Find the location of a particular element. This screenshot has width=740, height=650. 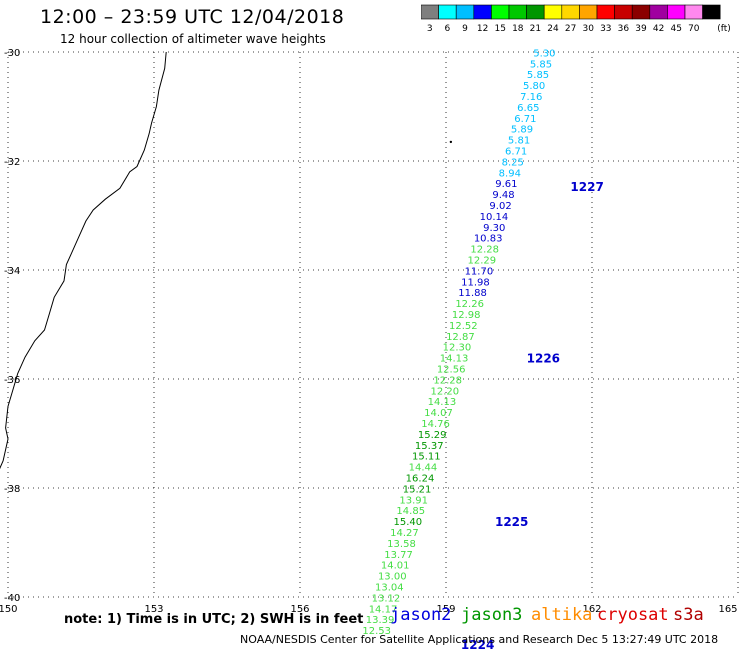

swh-reading: 12.87 is located at coordinates (460, 337).